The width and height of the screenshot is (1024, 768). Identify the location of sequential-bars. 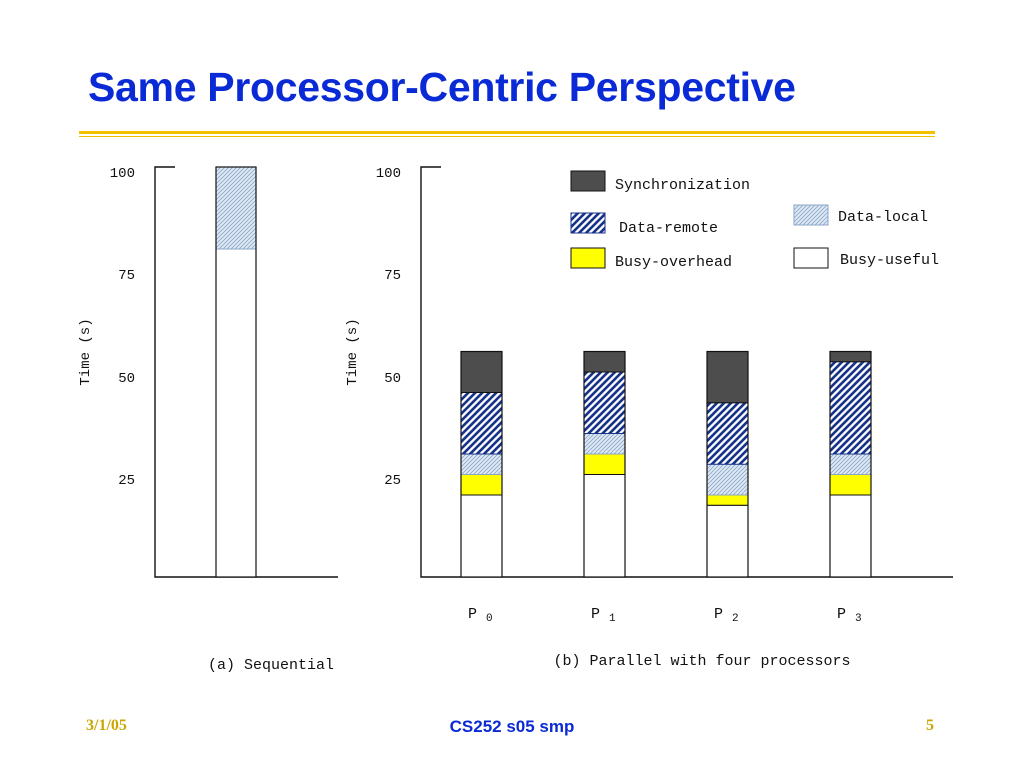
(236, 372).